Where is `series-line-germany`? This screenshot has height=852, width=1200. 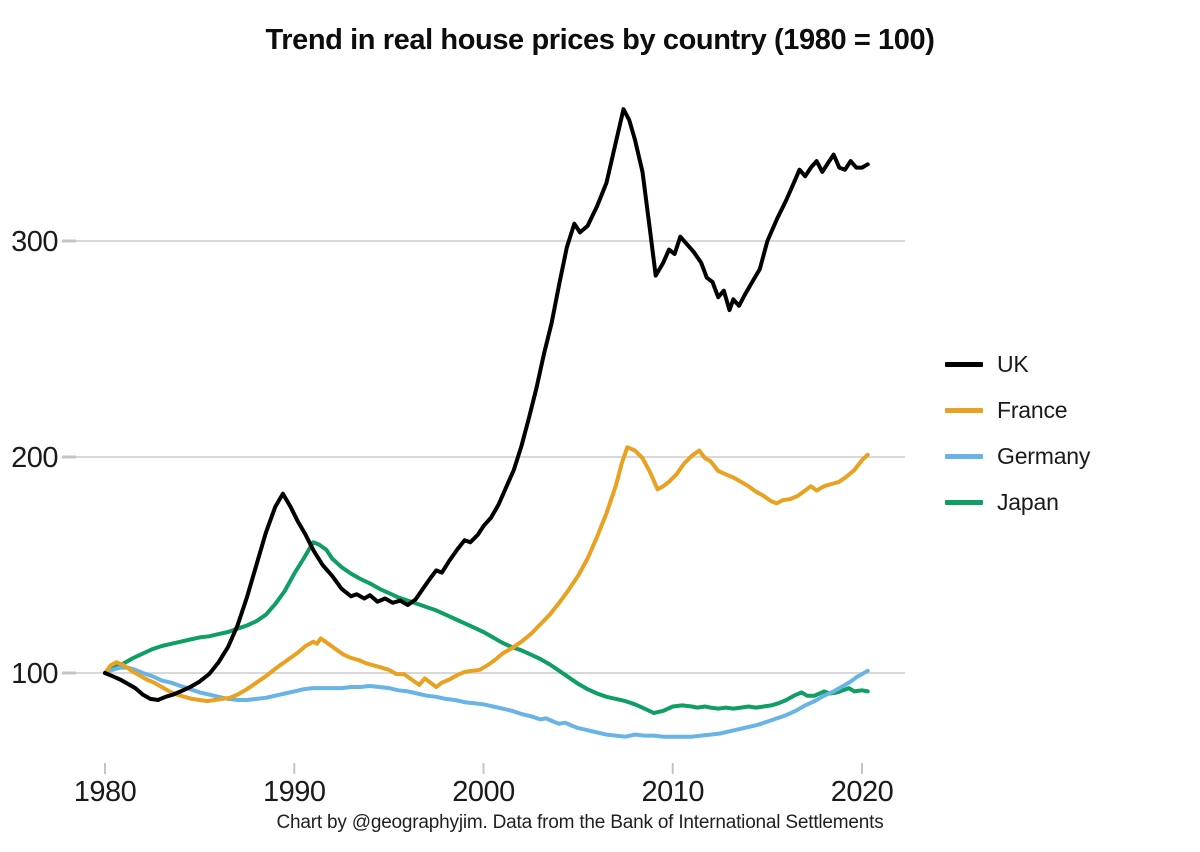 series-line-germany is located at coordinates (486, 702).